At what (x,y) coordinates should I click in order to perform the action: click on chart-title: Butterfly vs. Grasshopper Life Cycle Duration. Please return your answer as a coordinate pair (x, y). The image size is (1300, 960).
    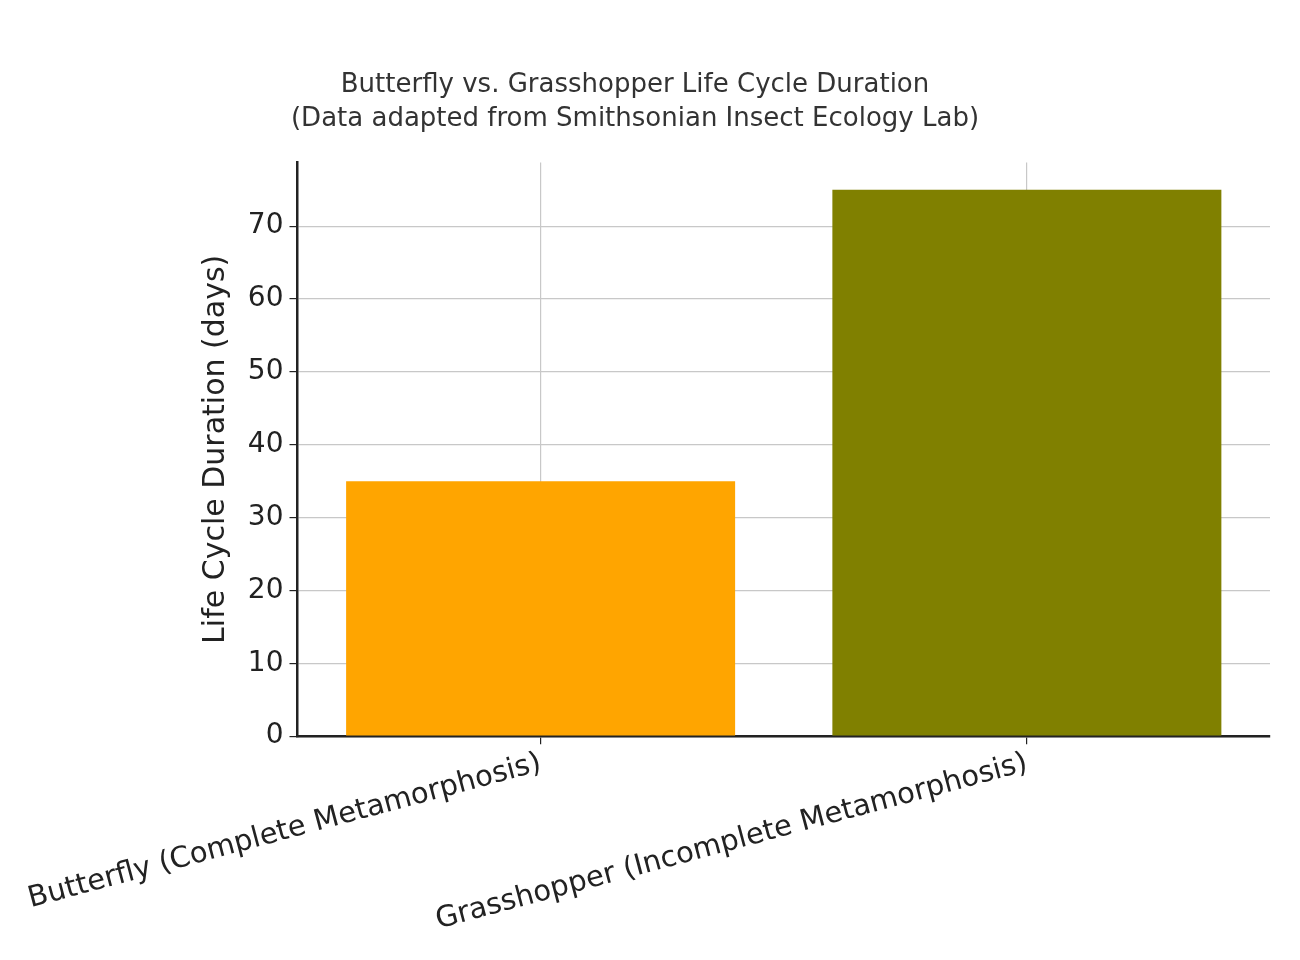
    Looking at the image, I should click on (635, 83).